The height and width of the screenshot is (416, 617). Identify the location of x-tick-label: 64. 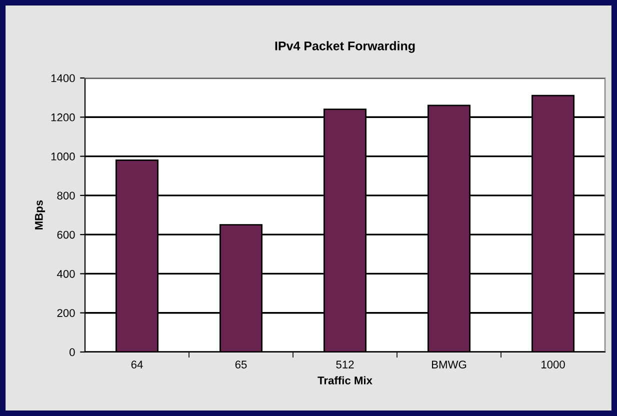
(137, 364).